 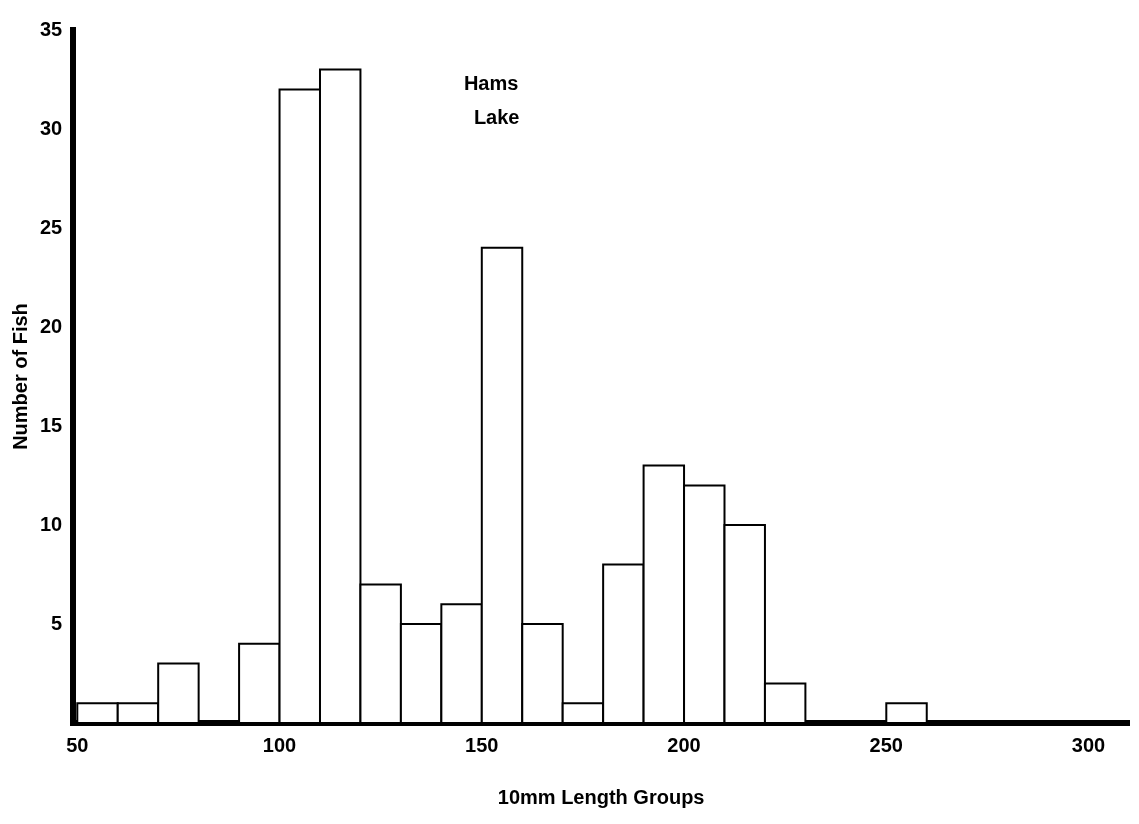 What do you see at coordinates (482, 744) in the screenshot?
I see `x-tick-label: 150` at bounding box center [482, 744].